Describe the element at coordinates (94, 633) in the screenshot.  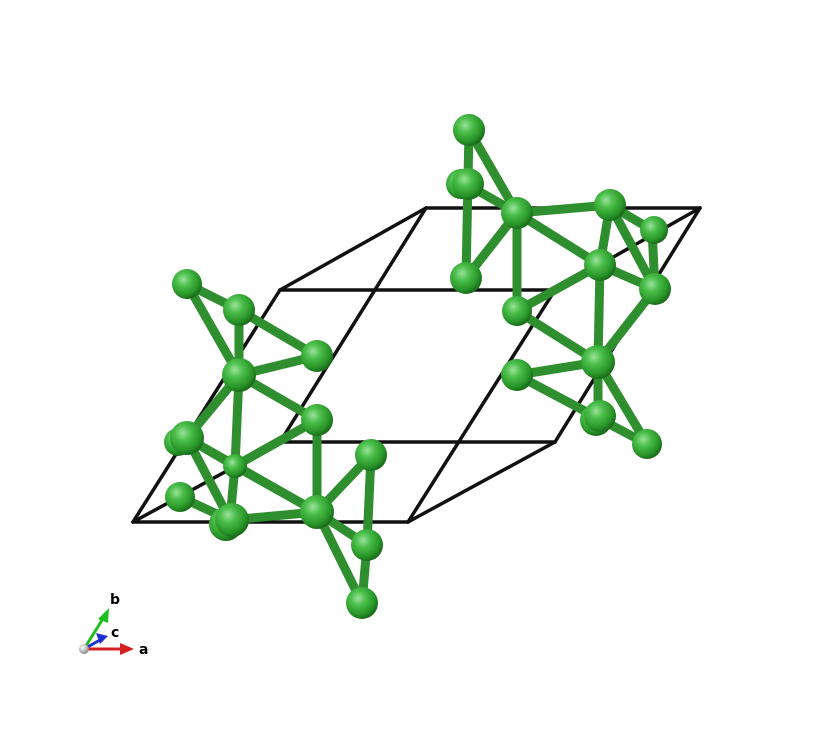
I see `b-axis-arrow` at that location.